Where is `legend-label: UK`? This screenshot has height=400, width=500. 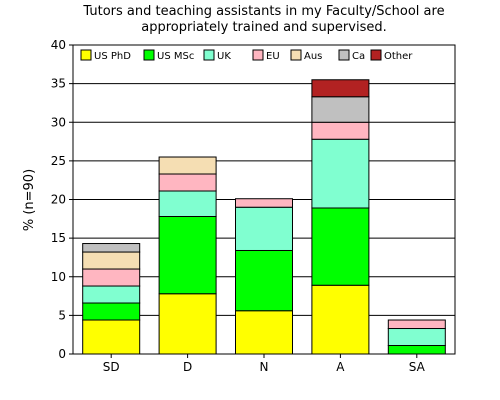 legend-label: UK is located at coordinates (224, 56).